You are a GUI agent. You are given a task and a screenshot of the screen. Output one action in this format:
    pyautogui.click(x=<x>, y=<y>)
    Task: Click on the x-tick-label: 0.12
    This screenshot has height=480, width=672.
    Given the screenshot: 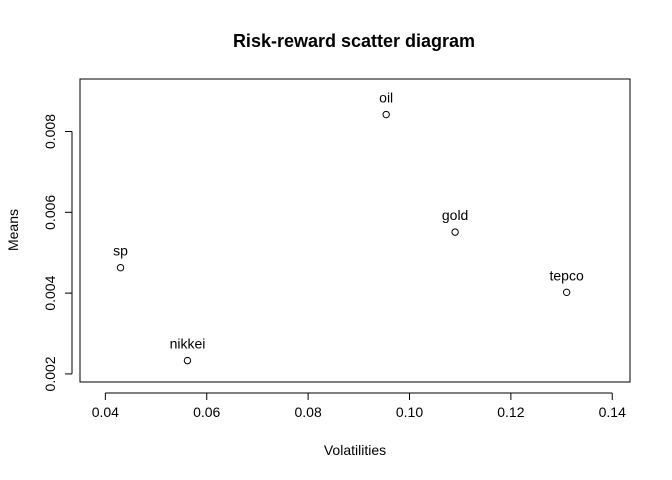 What is the action you would take?
    pyautogui.click(x=510, y=412)
    